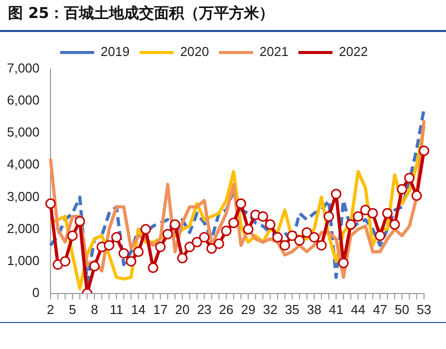  I want to click on y-tick-label: 7,000, so click(23, 68).